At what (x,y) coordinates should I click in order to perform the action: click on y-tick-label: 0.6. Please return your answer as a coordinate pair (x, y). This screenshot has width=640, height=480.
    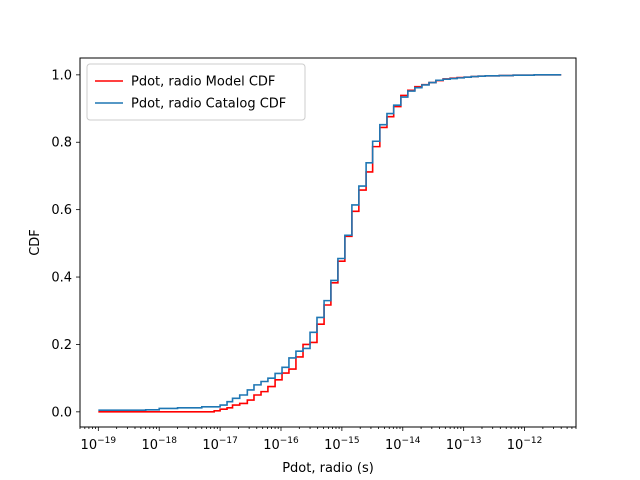
    Looking at the image, I should click on (61, 210).